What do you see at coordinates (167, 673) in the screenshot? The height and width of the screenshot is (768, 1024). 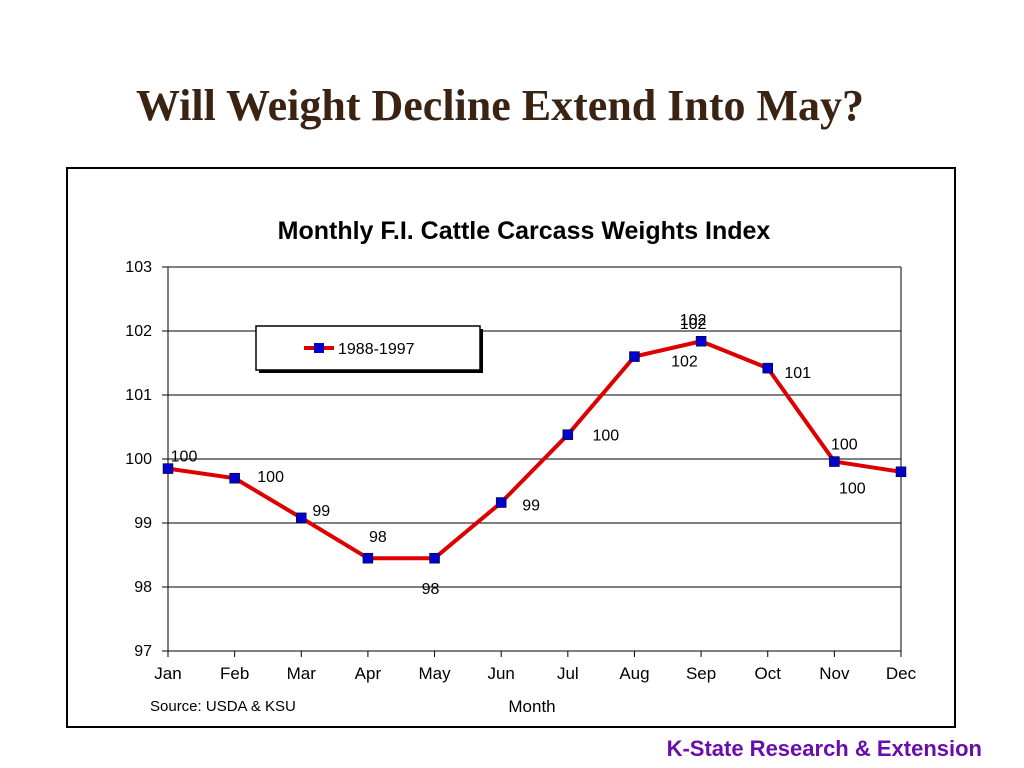 I see `x-tick-label: Jan` at bounding box center [167, 673].